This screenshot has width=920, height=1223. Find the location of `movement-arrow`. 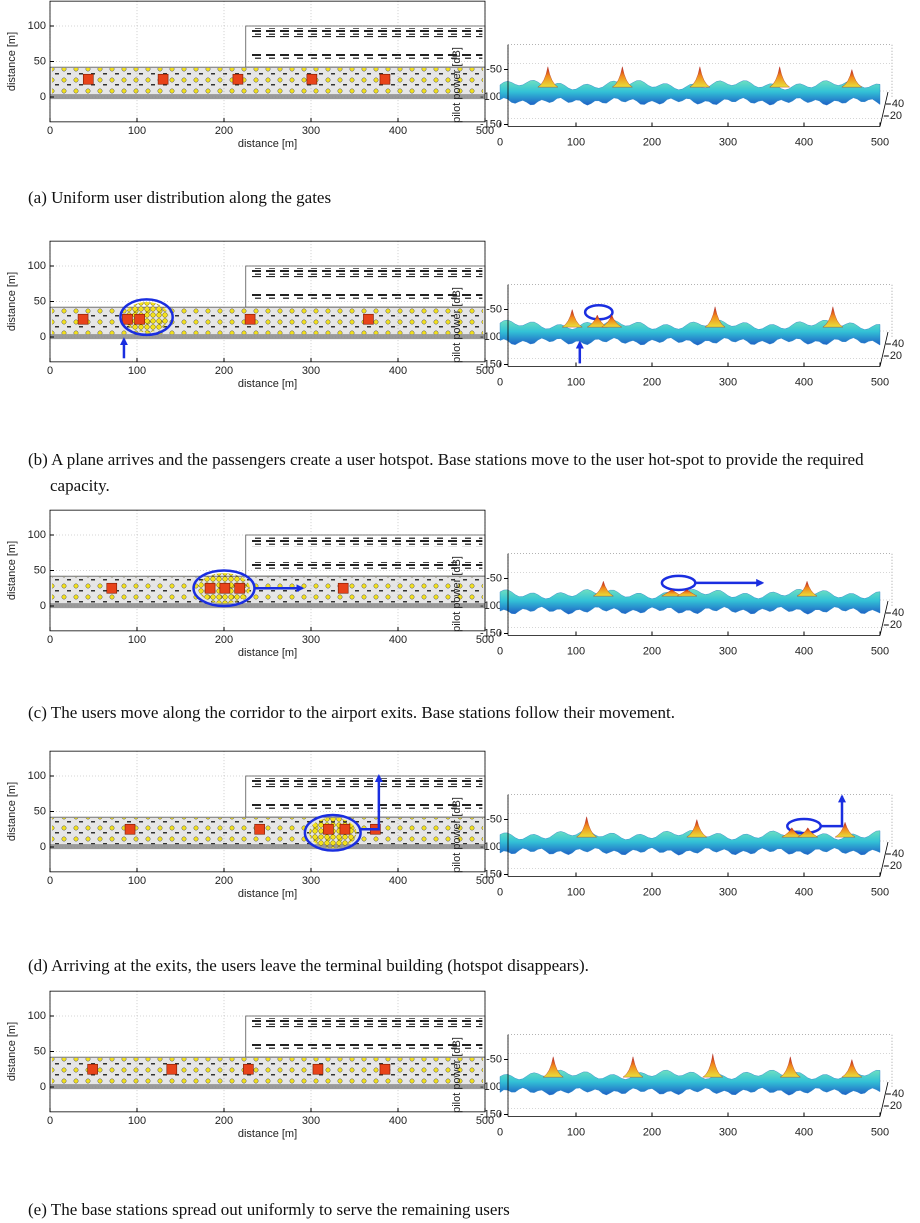

movement-arrow is located at coordinates (371, 802).